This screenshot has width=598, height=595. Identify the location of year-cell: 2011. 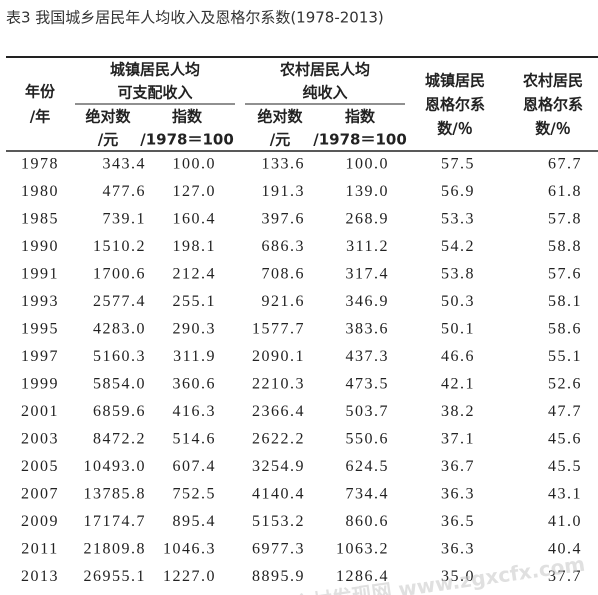
(39, 549).